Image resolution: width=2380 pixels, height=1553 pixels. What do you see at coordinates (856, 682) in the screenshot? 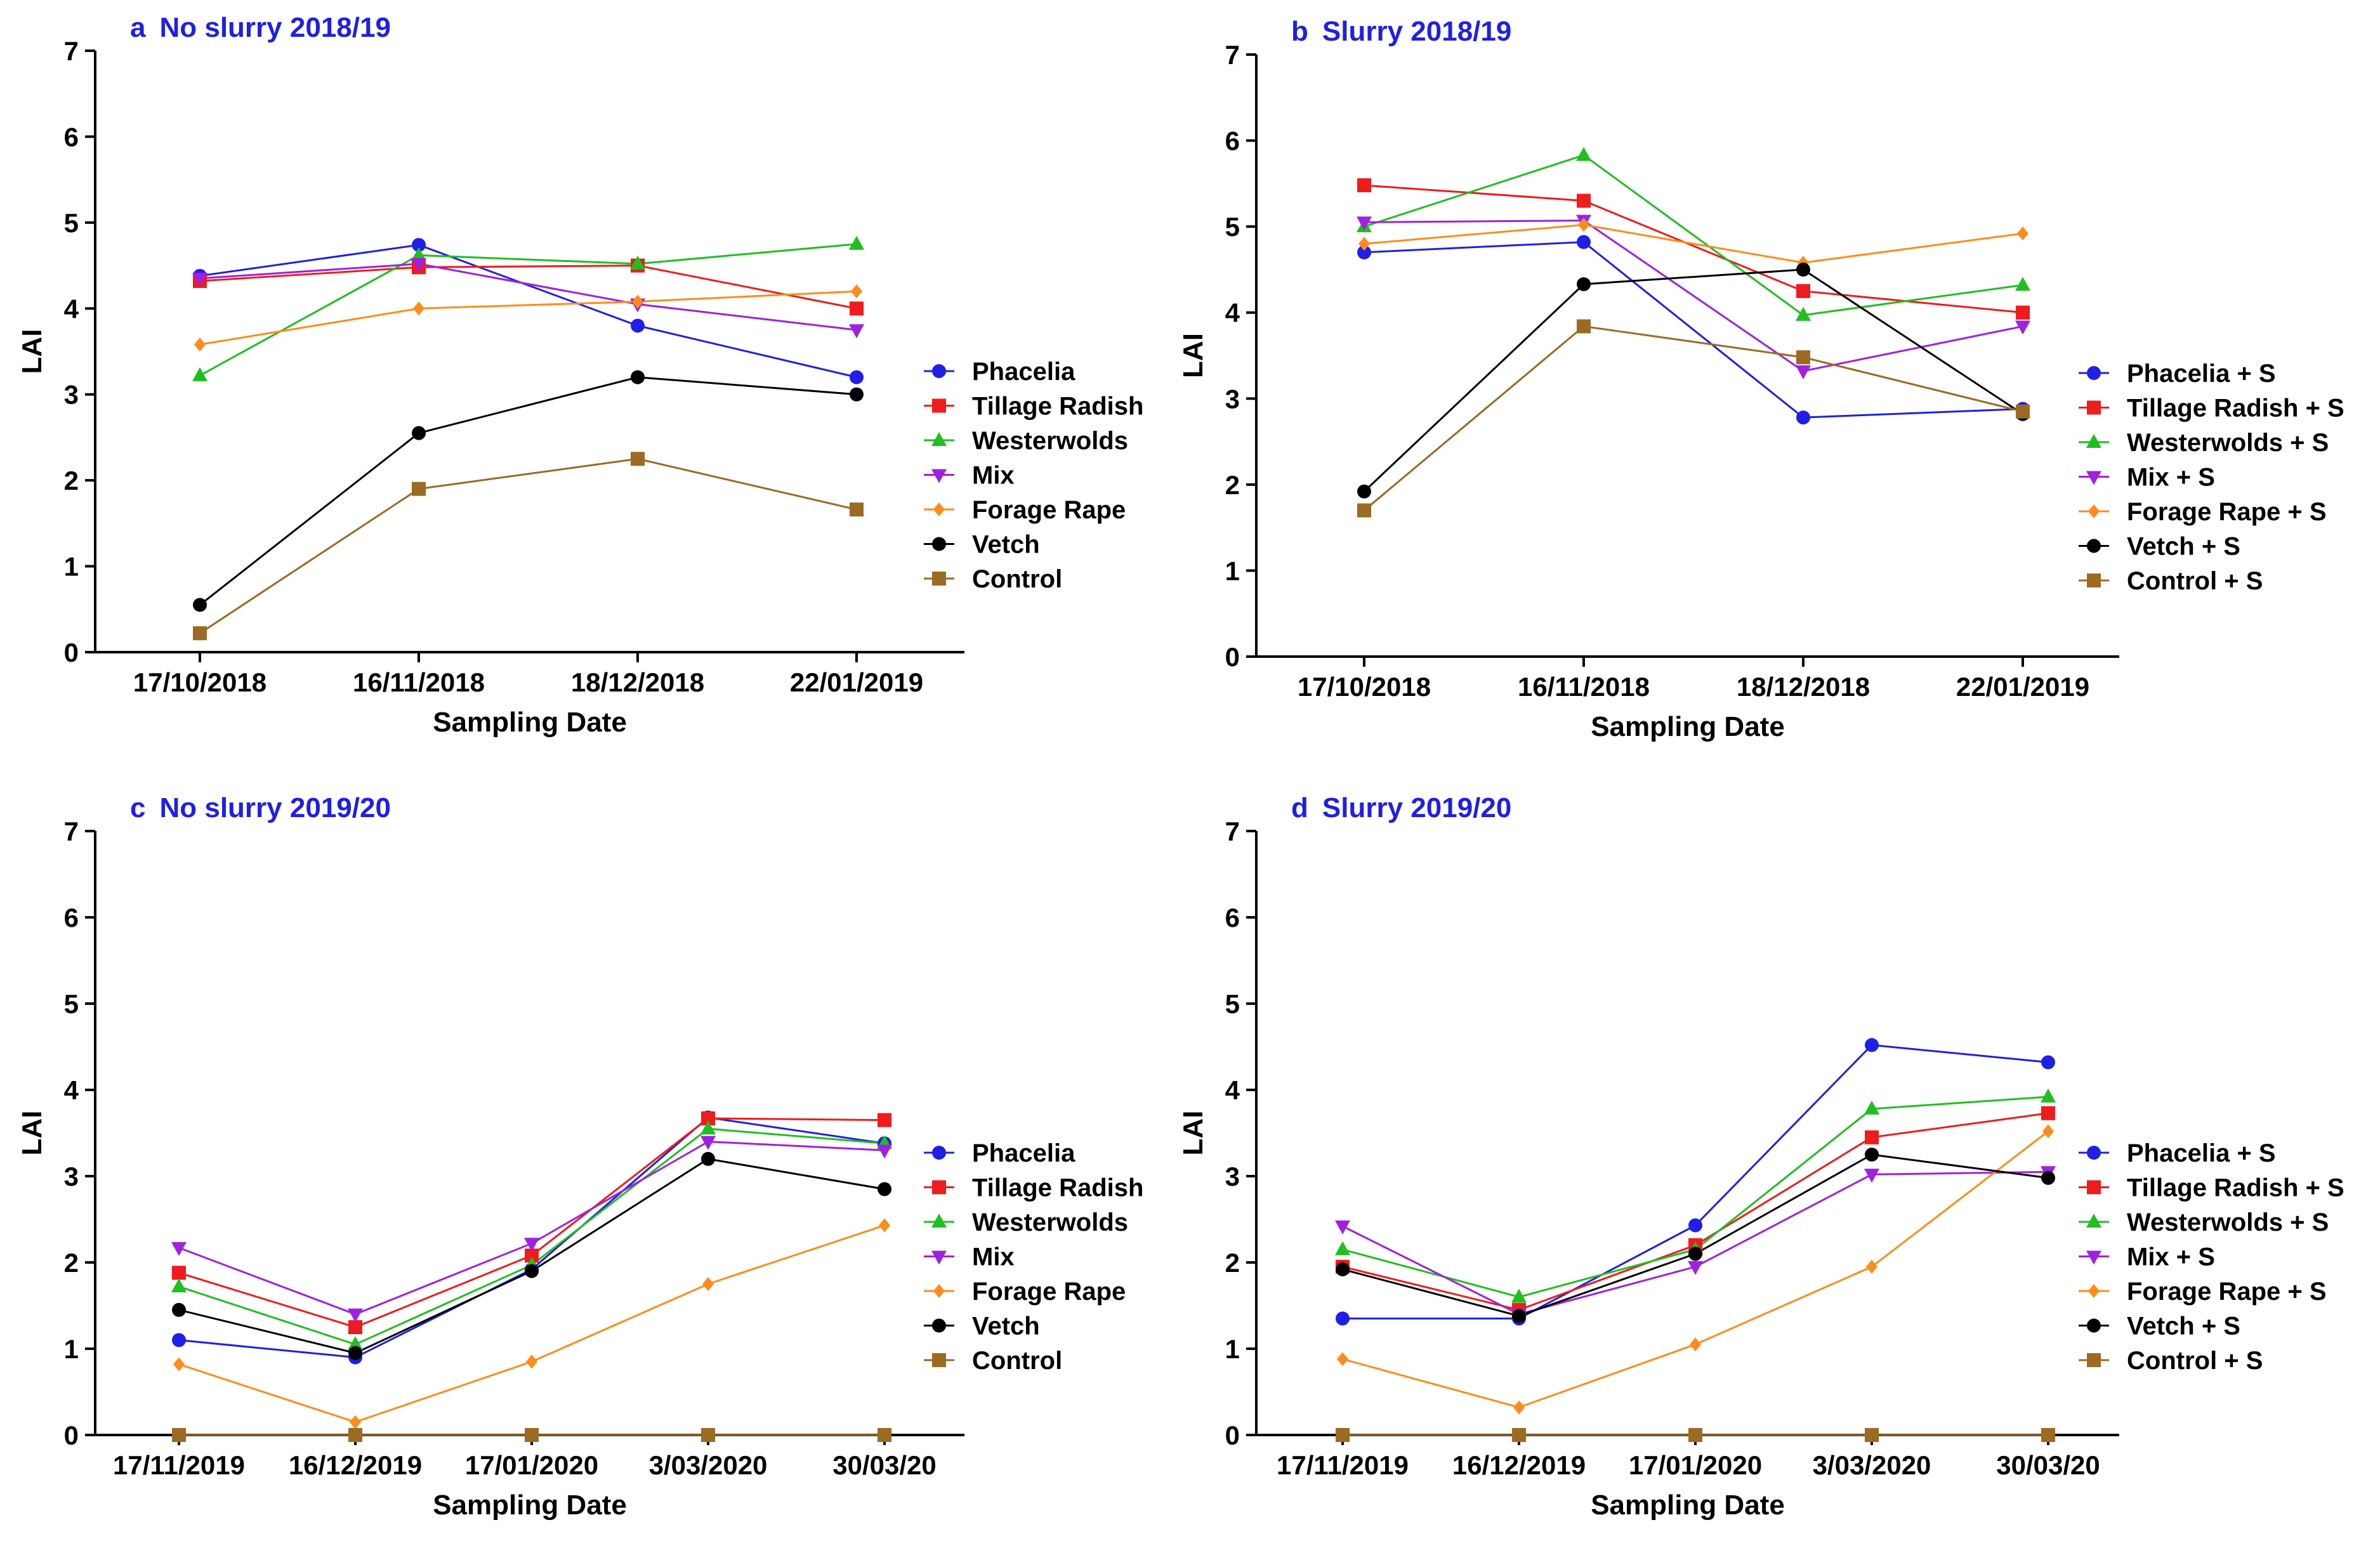
I see `x-tick-label: 22/01/2019` at bounding box center [856, 682].